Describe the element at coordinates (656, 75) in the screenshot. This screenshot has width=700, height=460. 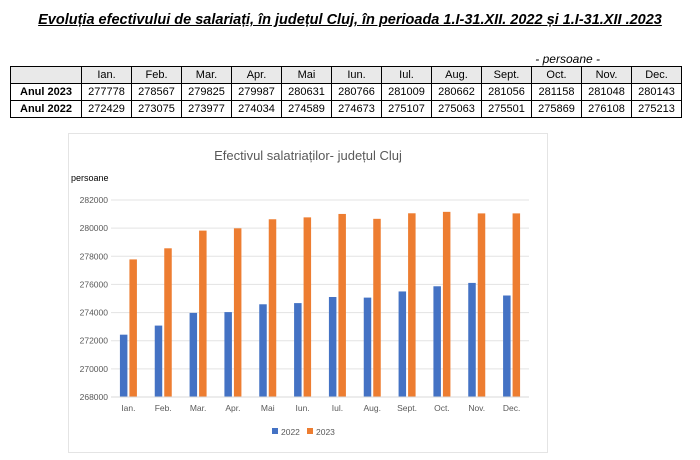
I see `header-month: Dec.` at that location.